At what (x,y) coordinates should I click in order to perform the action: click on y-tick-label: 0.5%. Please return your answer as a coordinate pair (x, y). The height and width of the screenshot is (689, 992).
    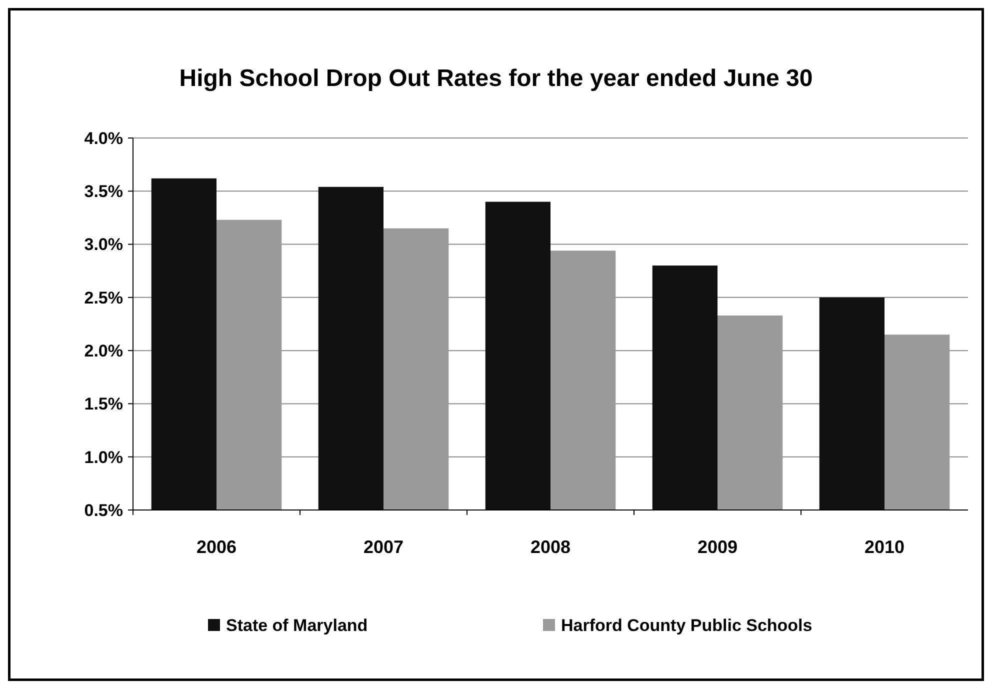
    Looking at the image, I should click on (103, 510).